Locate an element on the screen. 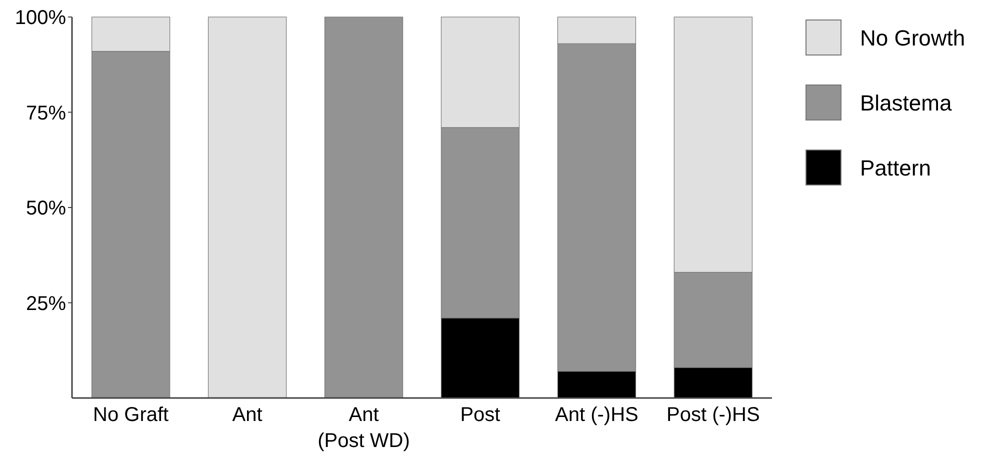 This screenshot has width=990, height=456. y-tick-label: 50% is located at coordinates (46, 209).